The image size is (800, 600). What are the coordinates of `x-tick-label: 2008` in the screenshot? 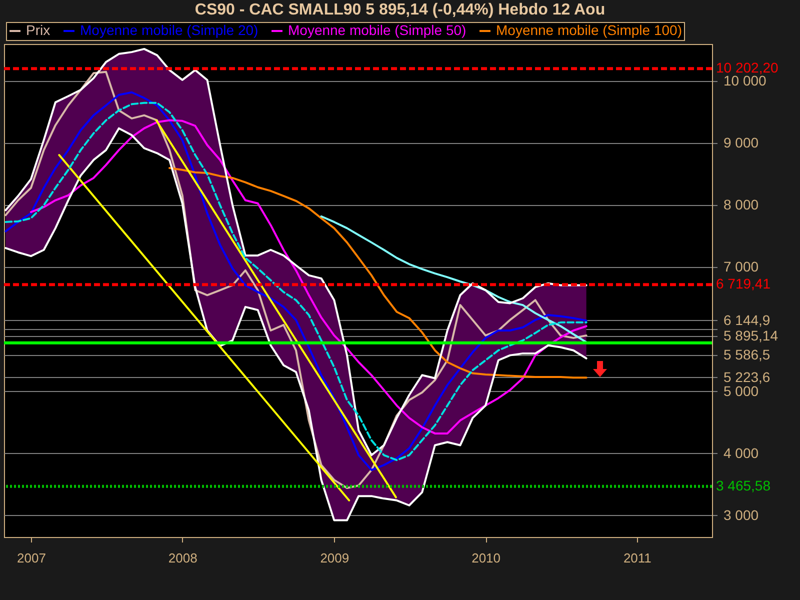 It's located at (183, 558).